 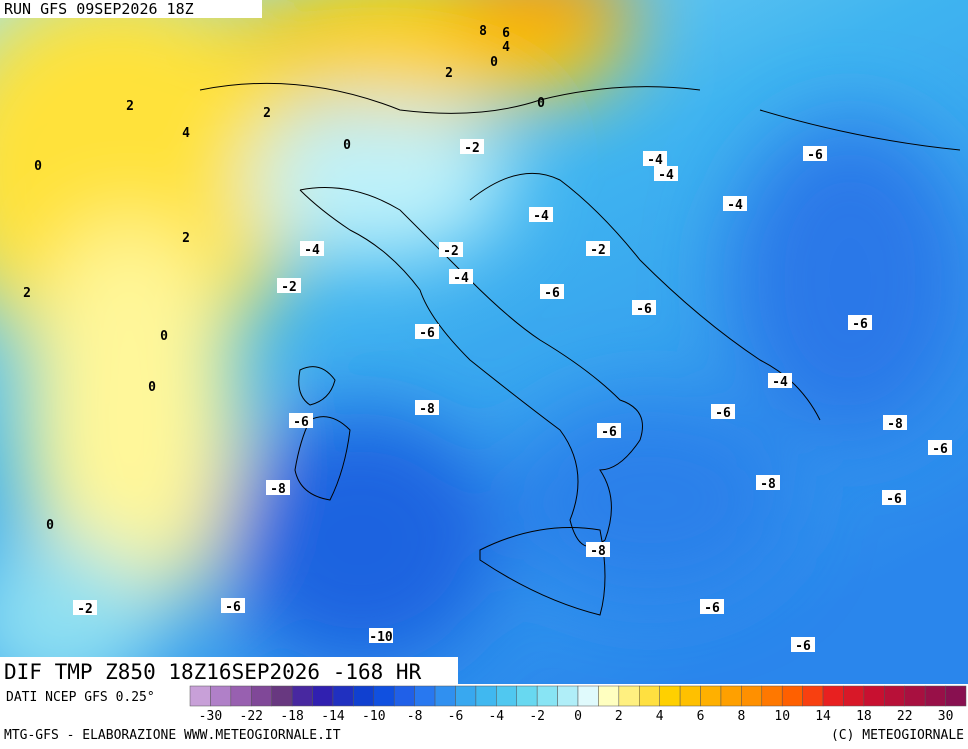 I want to click on header-box, so click(x=131, y=9).